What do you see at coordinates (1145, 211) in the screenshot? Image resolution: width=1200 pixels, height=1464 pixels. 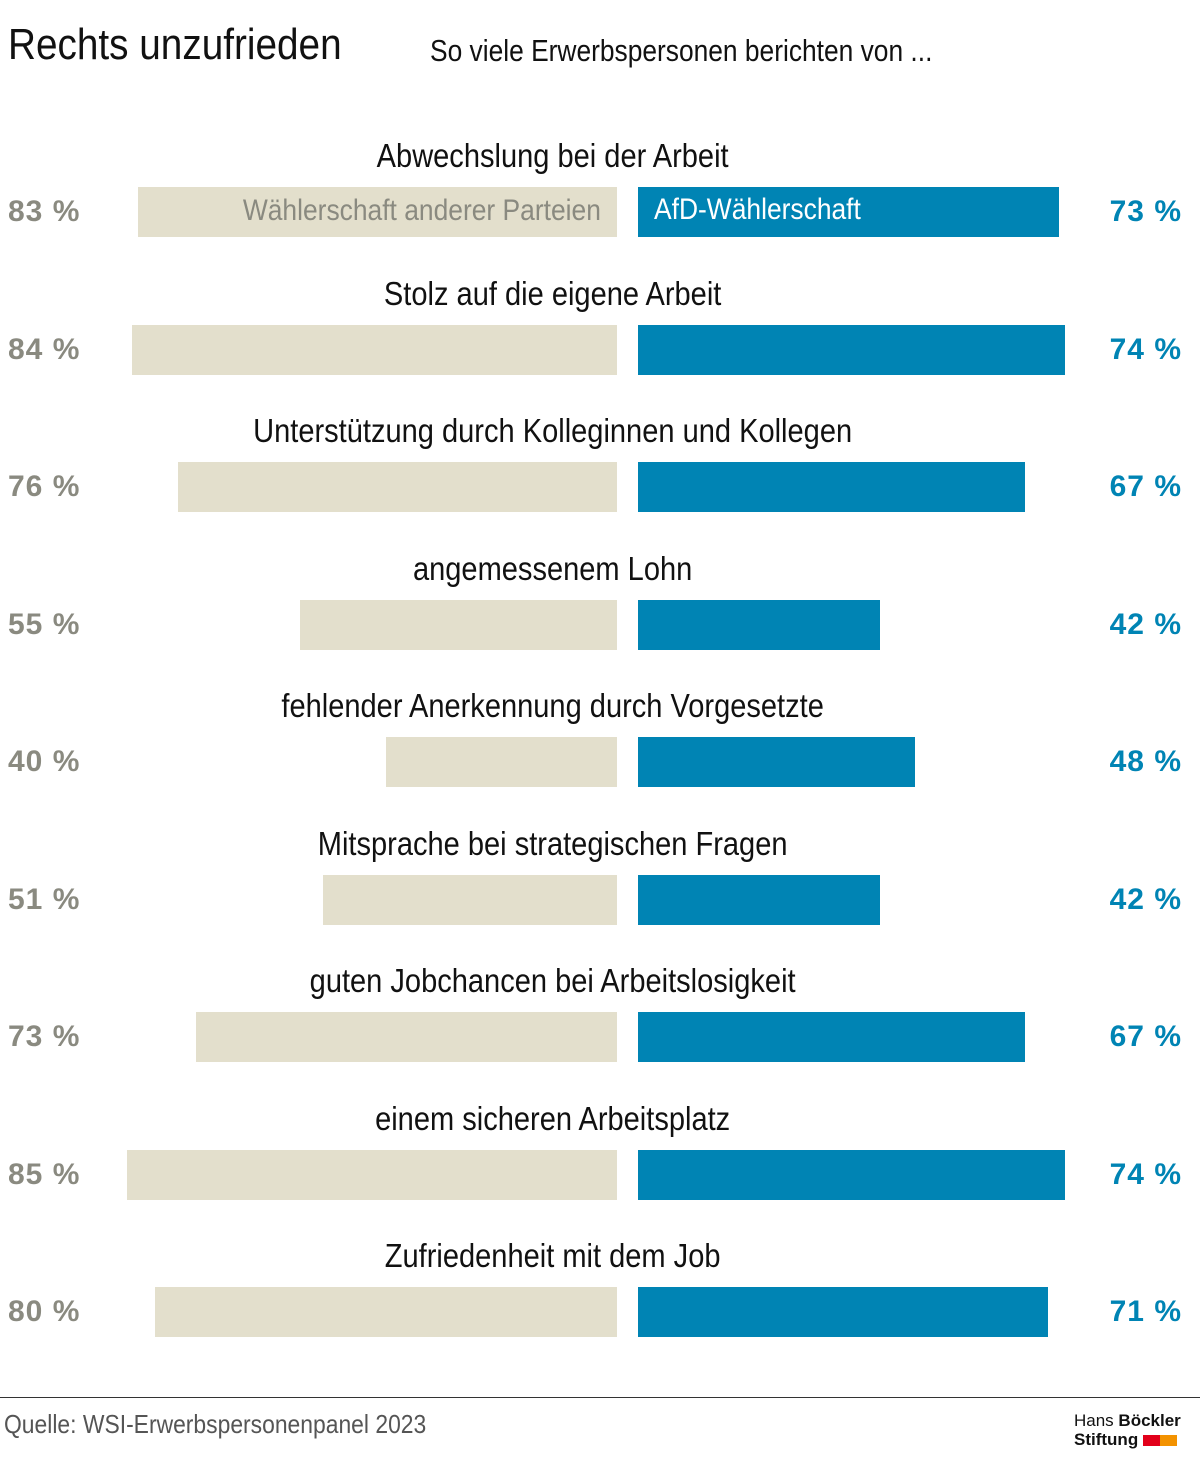 I see `value-label-afd: 73 %` at bounding box center [1145, 211].